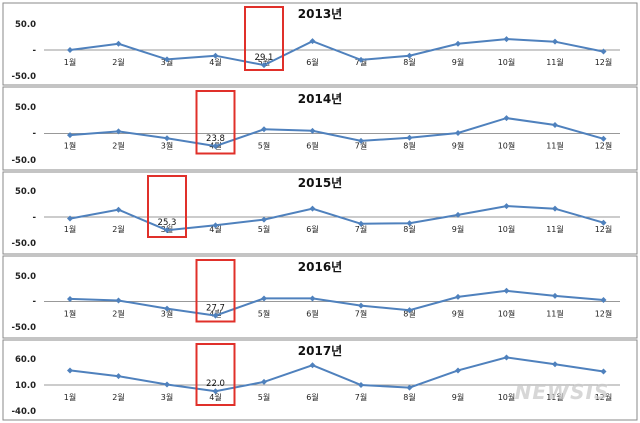 The width and height of the screenshot is (640, 423). What do you see at coordinates (215, 384) in the screenshot?
I see `data-label: 22.0` at bounding box center [215, 384].